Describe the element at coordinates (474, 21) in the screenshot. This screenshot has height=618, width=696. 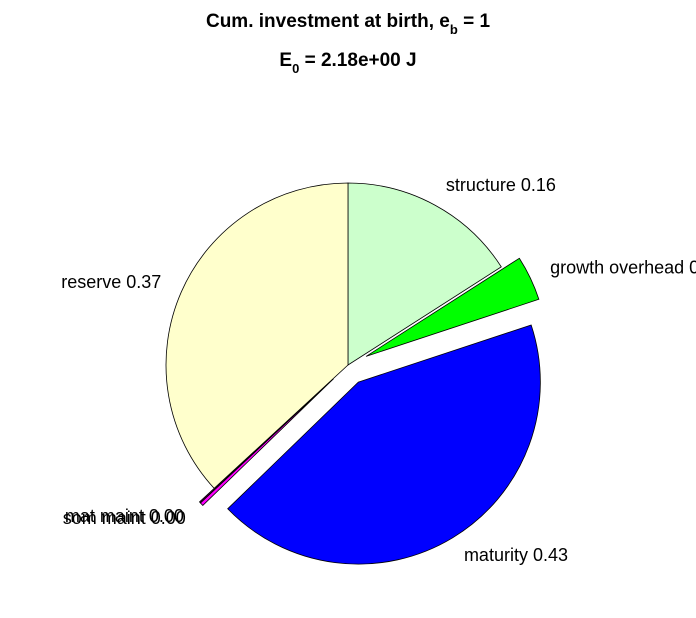
I see `title-tail: = 1` at that location.